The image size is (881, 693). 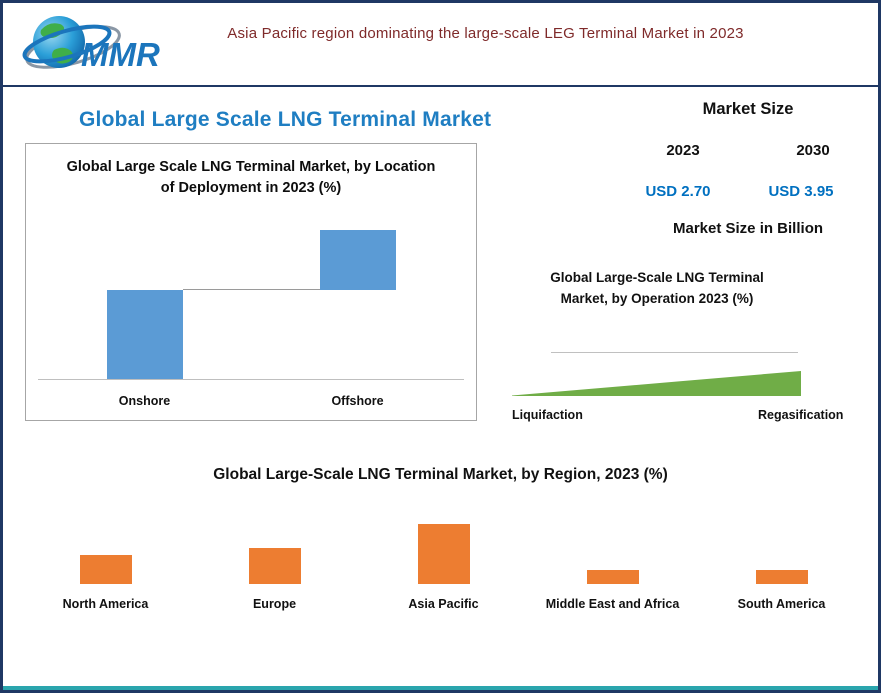 I want to click on globe-logo-graphic: MMR, so click(x=91, y=44).